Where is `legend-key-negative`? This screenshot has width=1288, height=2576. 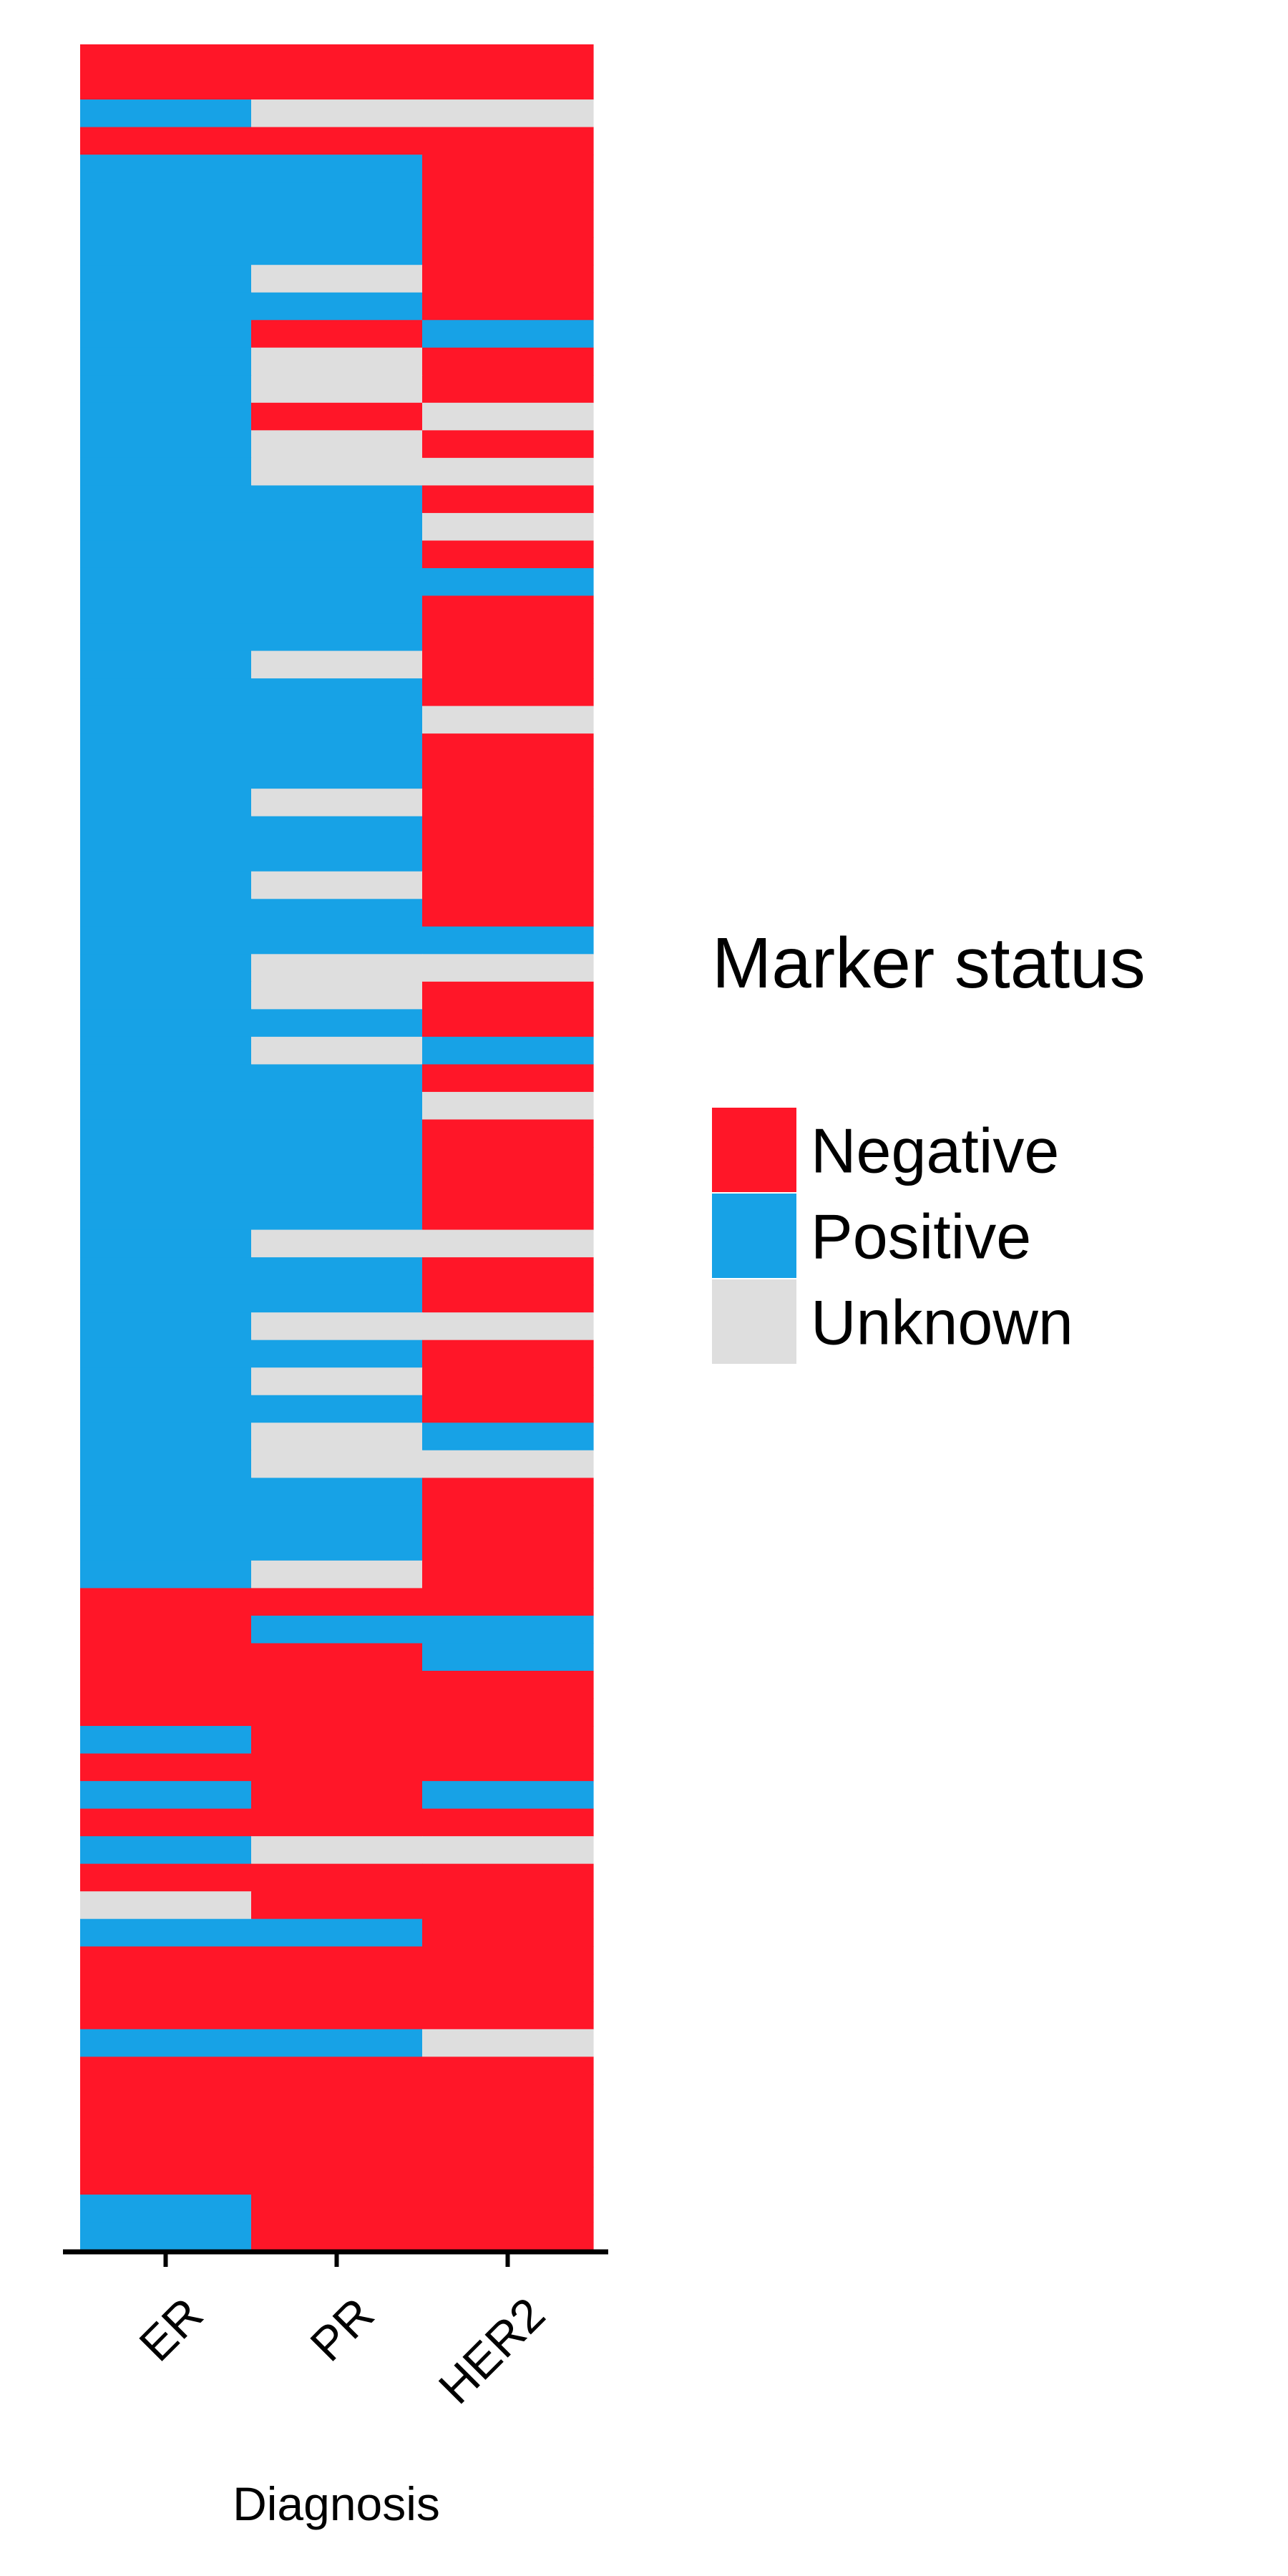 legend-key-negative is located at coordinates (754, 1150).